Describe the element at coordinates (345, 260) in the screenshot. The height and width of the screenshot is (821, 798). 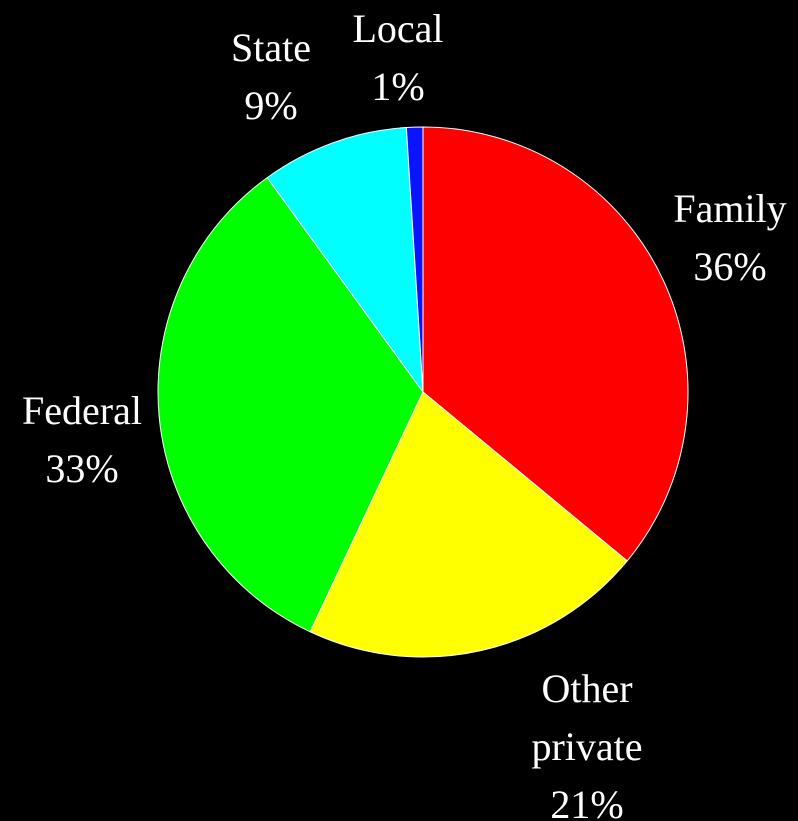
I see `slice-state` at that location.